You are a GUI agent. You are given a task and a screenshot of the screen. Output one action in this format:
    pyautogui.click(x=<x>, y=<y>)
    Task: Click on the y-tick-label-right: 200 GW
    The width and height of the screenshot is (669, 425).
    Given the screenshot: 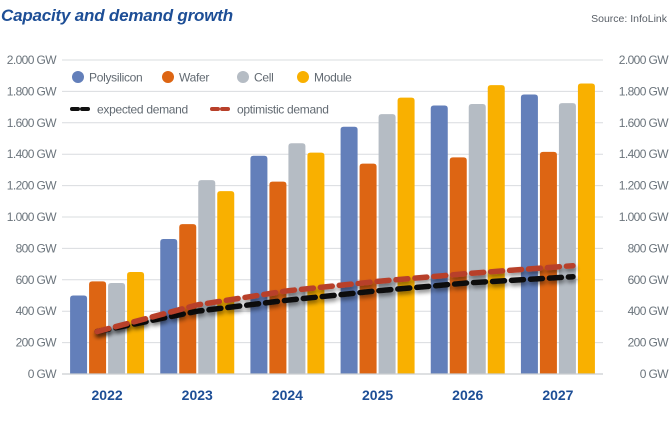 What is the action you would take?
    pyautogui.click(x=648, y=343)
    